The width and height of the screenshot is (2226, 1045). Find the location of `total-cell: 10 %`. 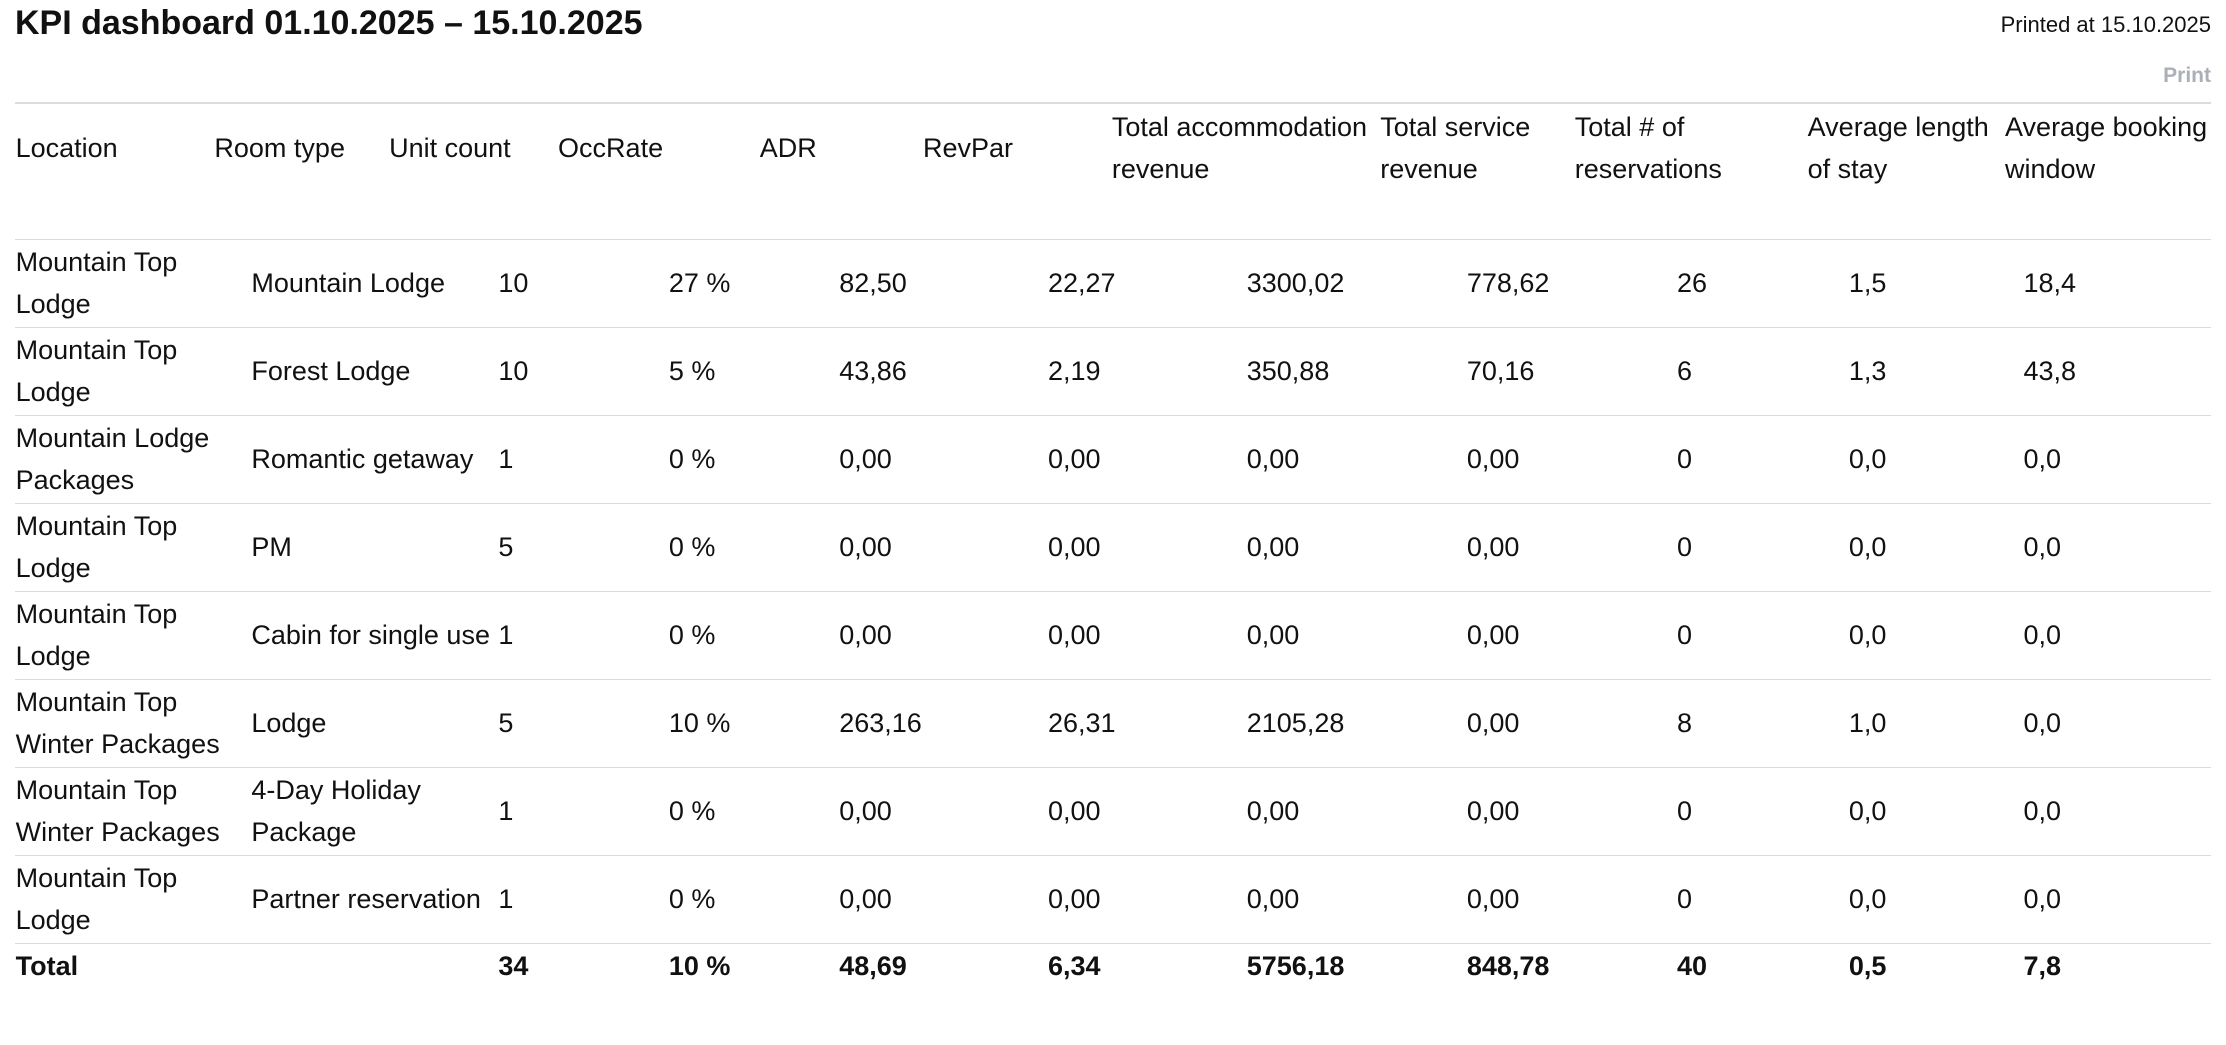

total-cell: 10 % is located at coordinates (699, 966).